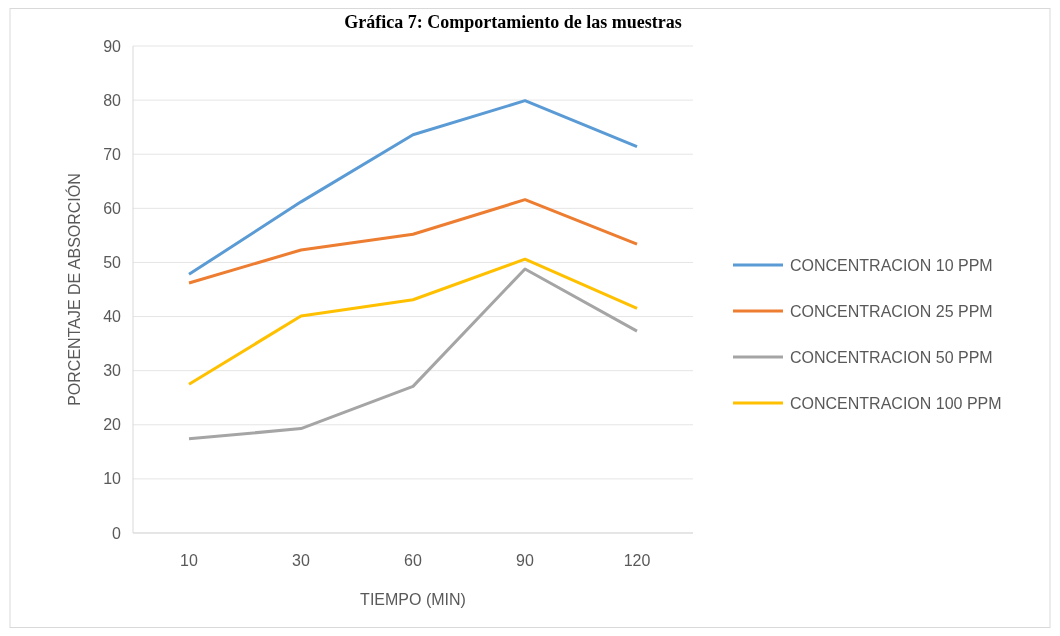 The width and height of the screenshot is (1060, 636). I want to click on y-tick-label: 50, so click(112, 263).